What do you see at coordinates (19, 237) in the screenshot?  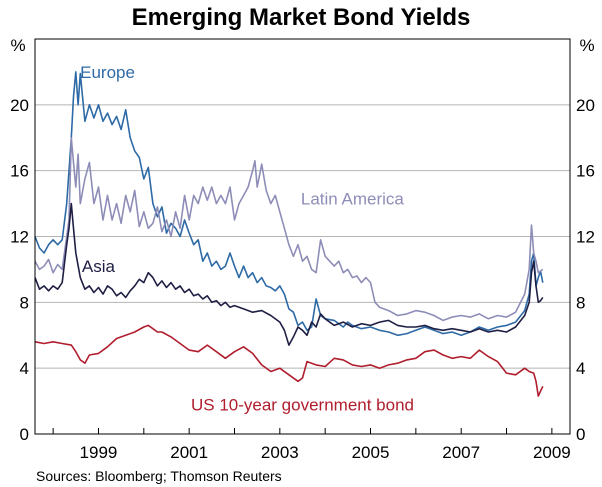 I see `y-tick-label-left: 12` at bounding box center [19, 237].